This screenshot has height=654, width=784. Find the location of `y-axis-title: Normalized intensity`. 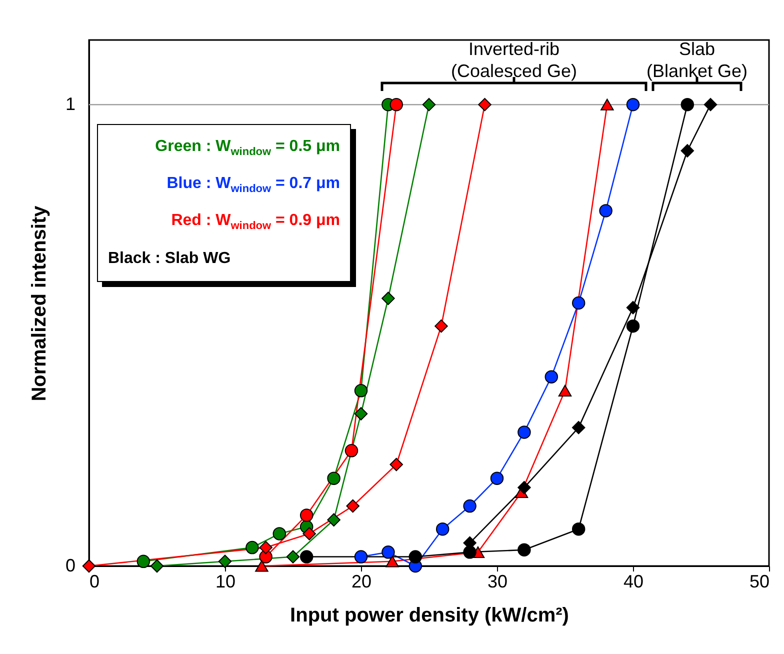

y-axis-title: Normalized intensity is located at coordinates (39, 303).